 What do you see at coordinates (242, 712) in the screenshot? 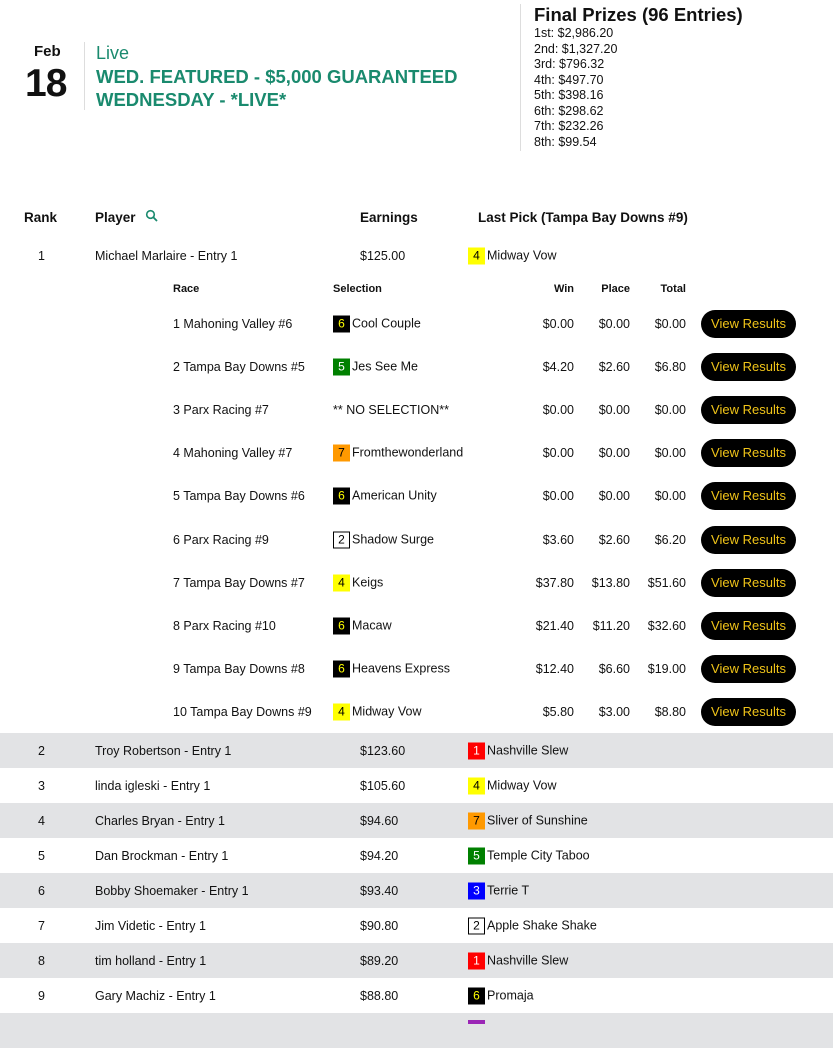
I see `race-name: 10 Tampa Bay Downs #9` at bounding box center [242, 712].